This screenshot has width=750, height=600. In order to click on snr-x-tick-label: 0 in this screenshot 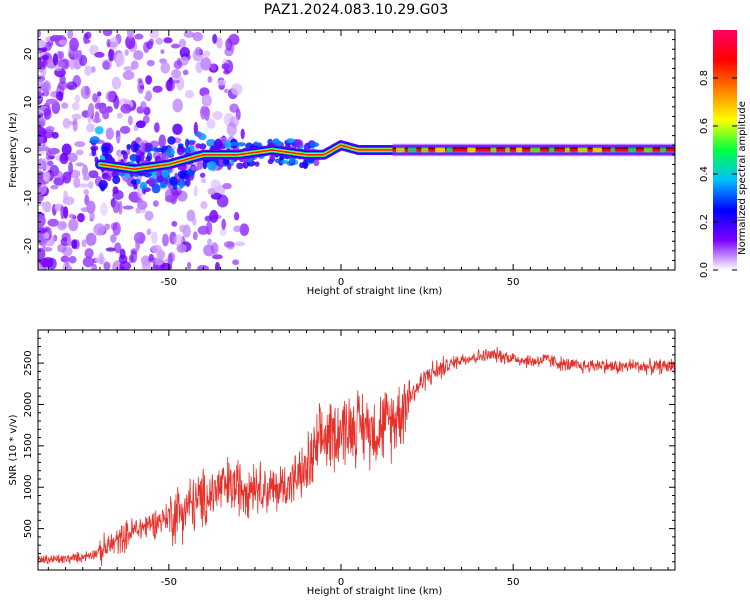, I will do `click(341, 582)`.